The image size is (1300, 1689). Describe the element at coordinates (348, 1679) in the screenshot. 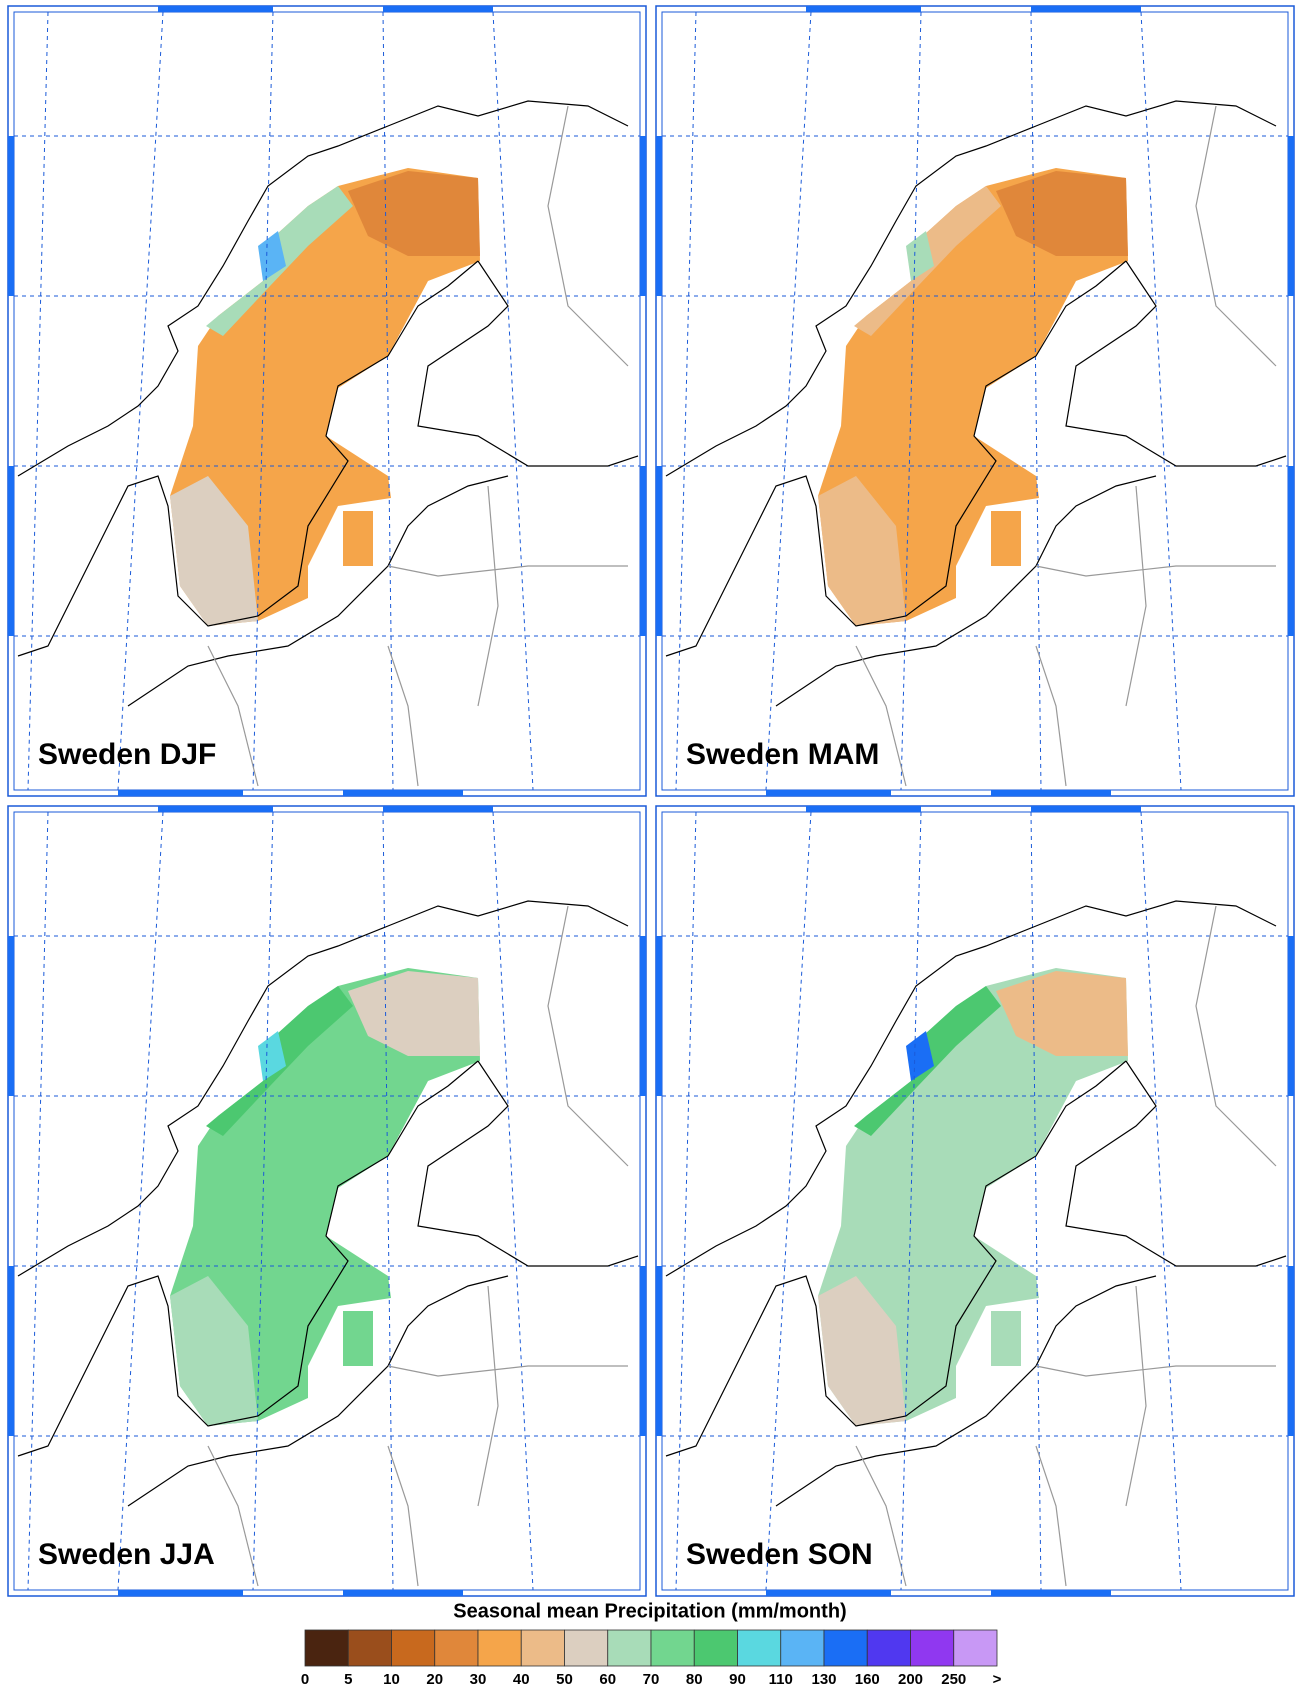

I see `colorbar-label: 5` at that location.